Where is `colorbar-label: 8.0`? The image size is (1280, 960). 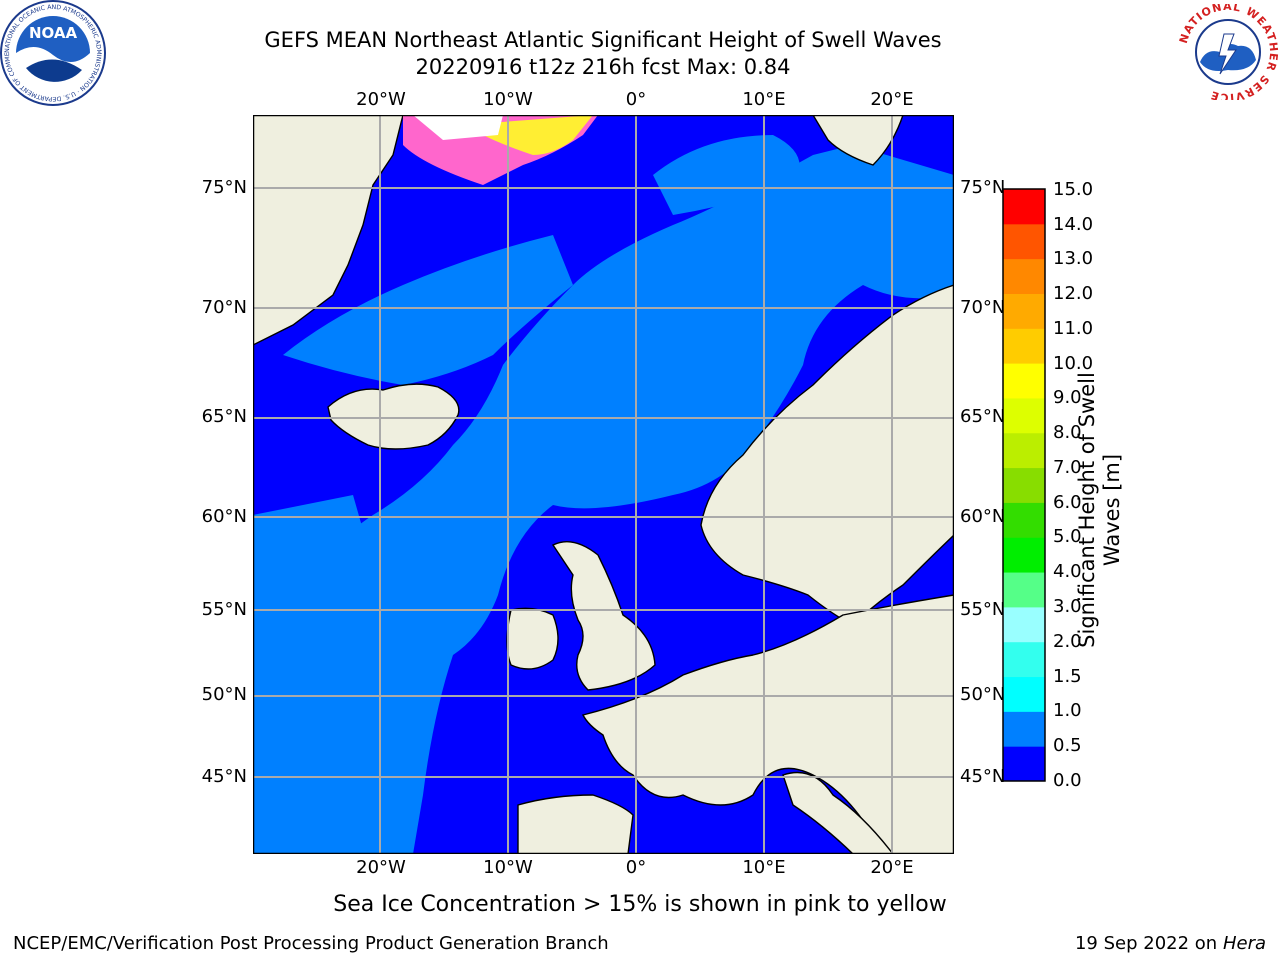 colorbar-label: 8.0 is located at coordinates (1067, 432).